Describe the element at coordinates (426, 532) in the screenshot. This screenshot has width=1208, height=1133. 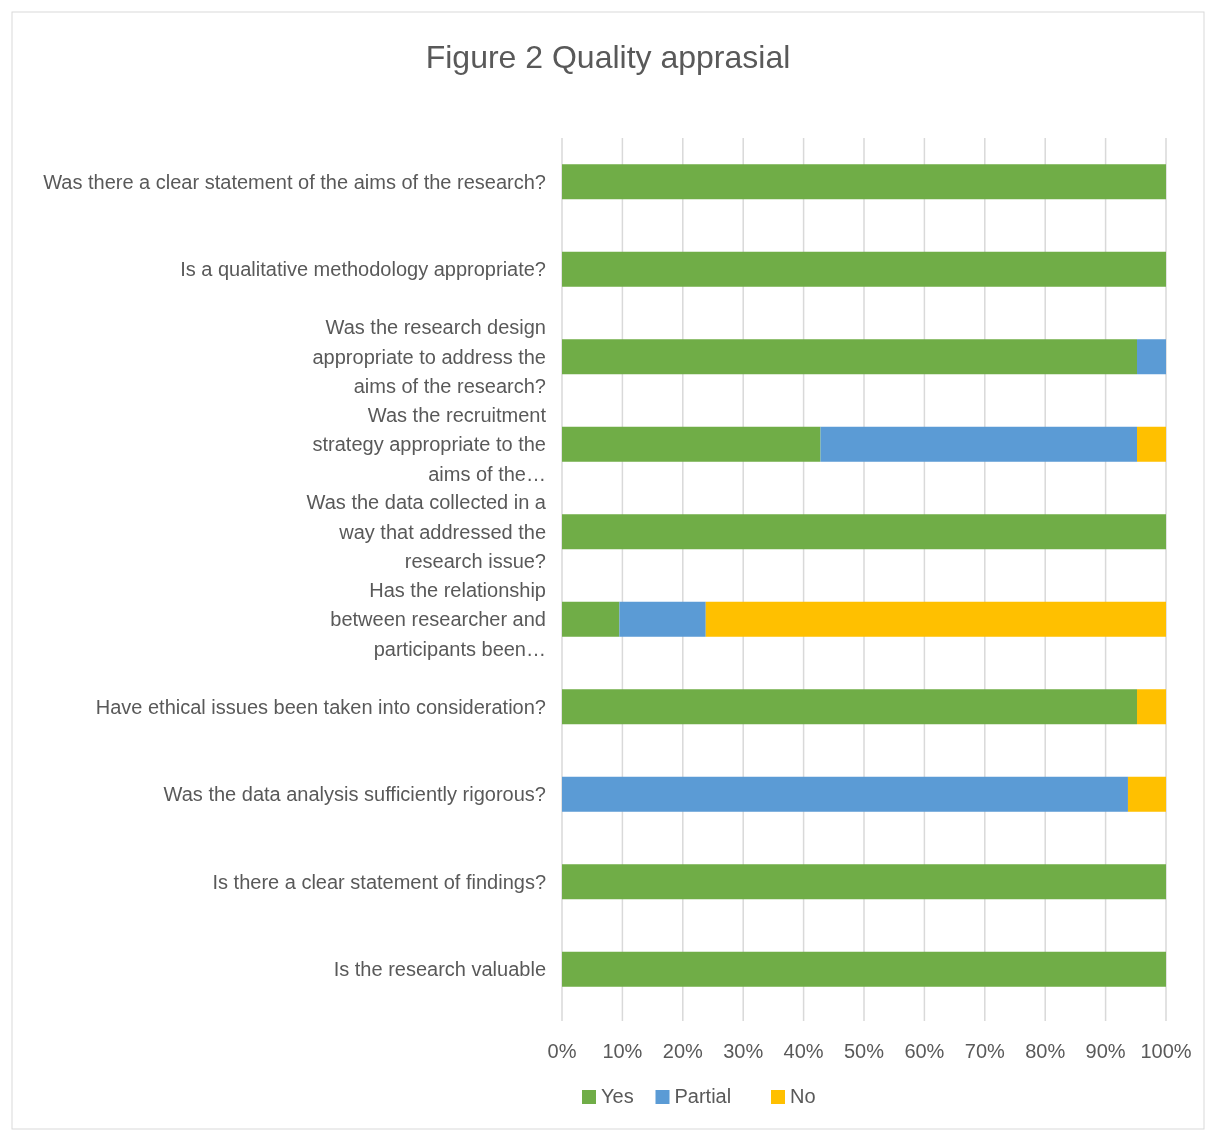
I see `y-tick-label: Was the data collected in a way that addressed the research issue?` at that location.